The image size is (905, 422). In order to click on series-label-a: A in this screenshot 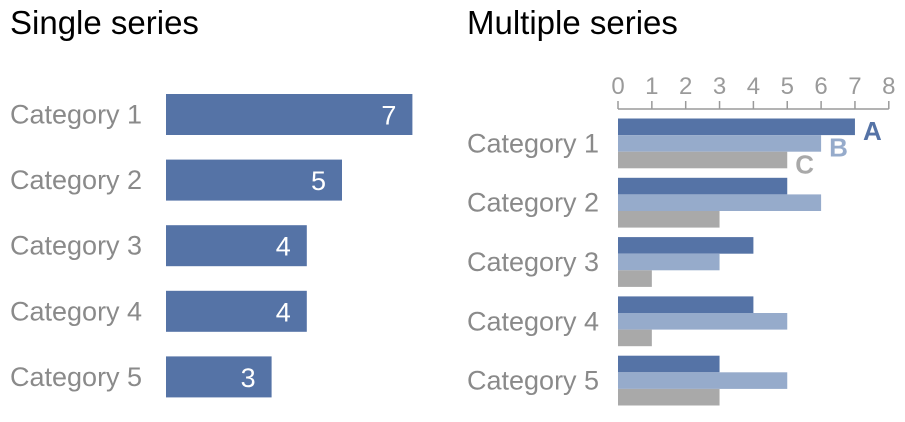, I will do `click(872, 131)`.